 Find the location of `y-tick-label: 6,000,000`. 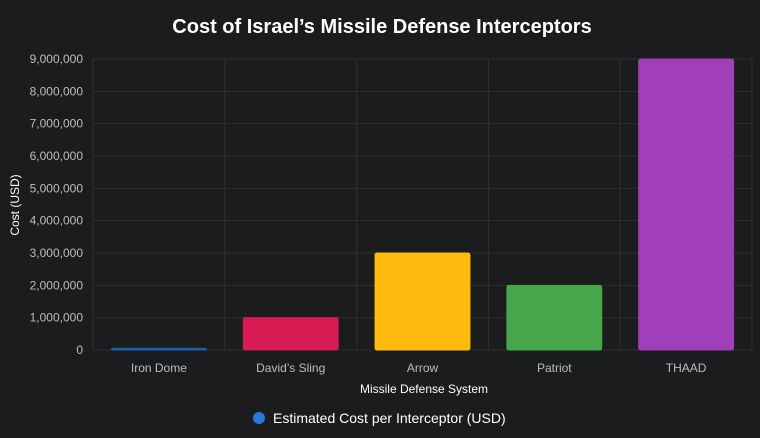

y-tick-label: 6,000,000 is located at coordinates (57, 156).